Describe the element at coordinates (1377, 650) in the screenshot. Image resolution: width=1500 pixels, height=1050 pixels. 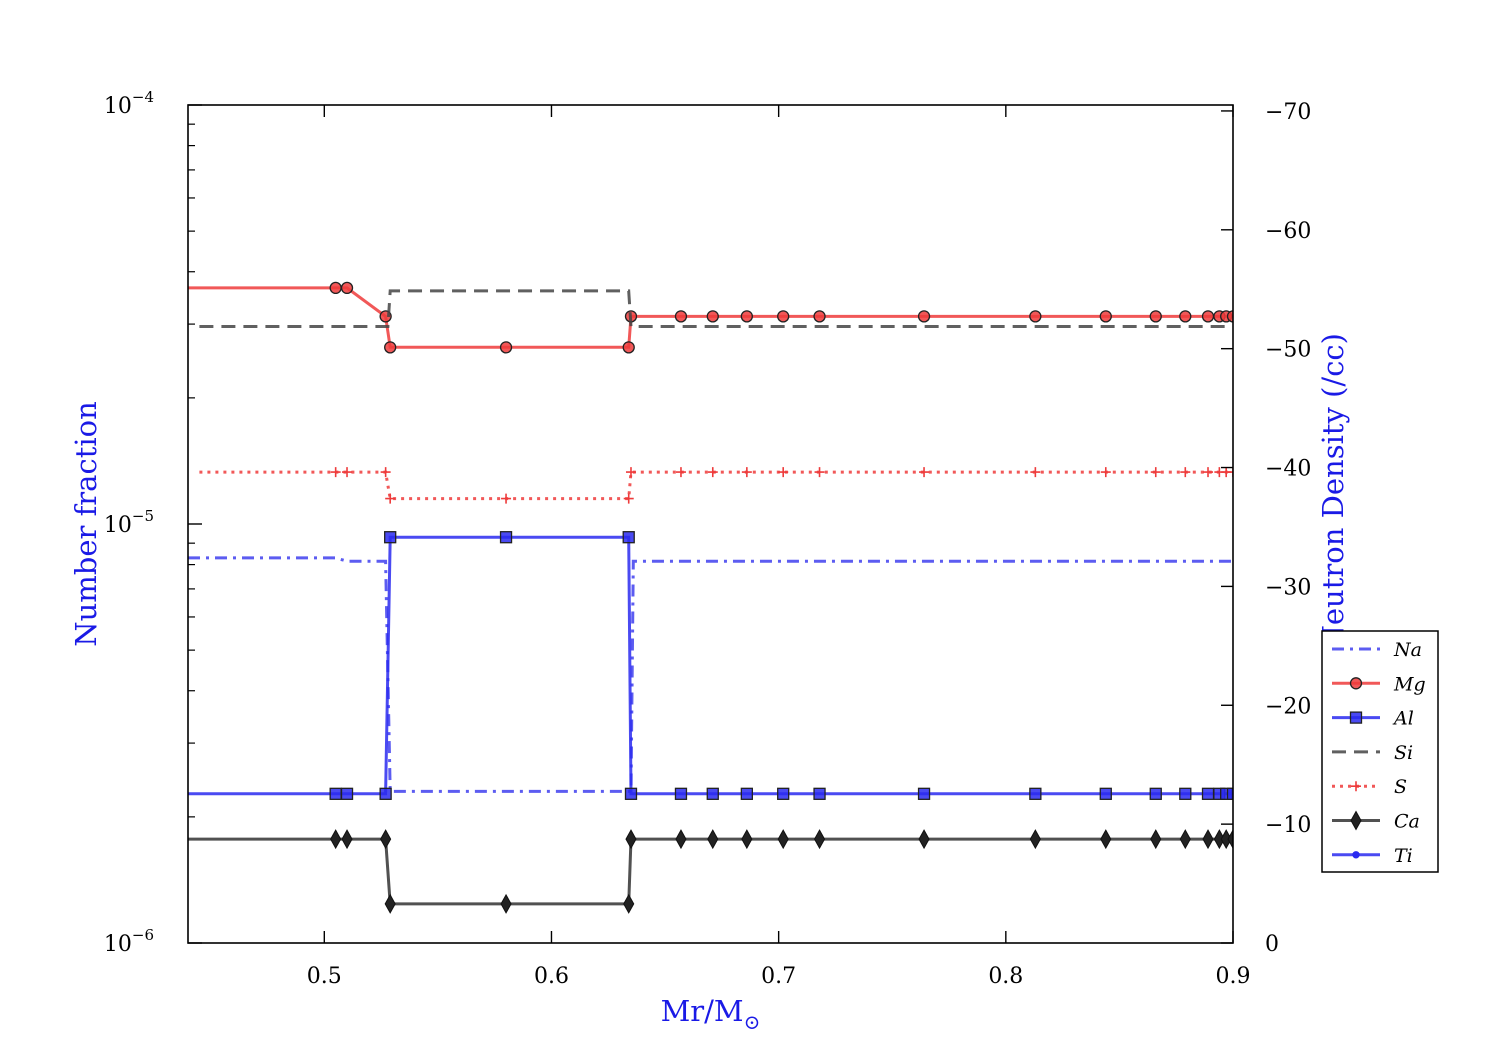
I see `legend-item: Na` at that location.